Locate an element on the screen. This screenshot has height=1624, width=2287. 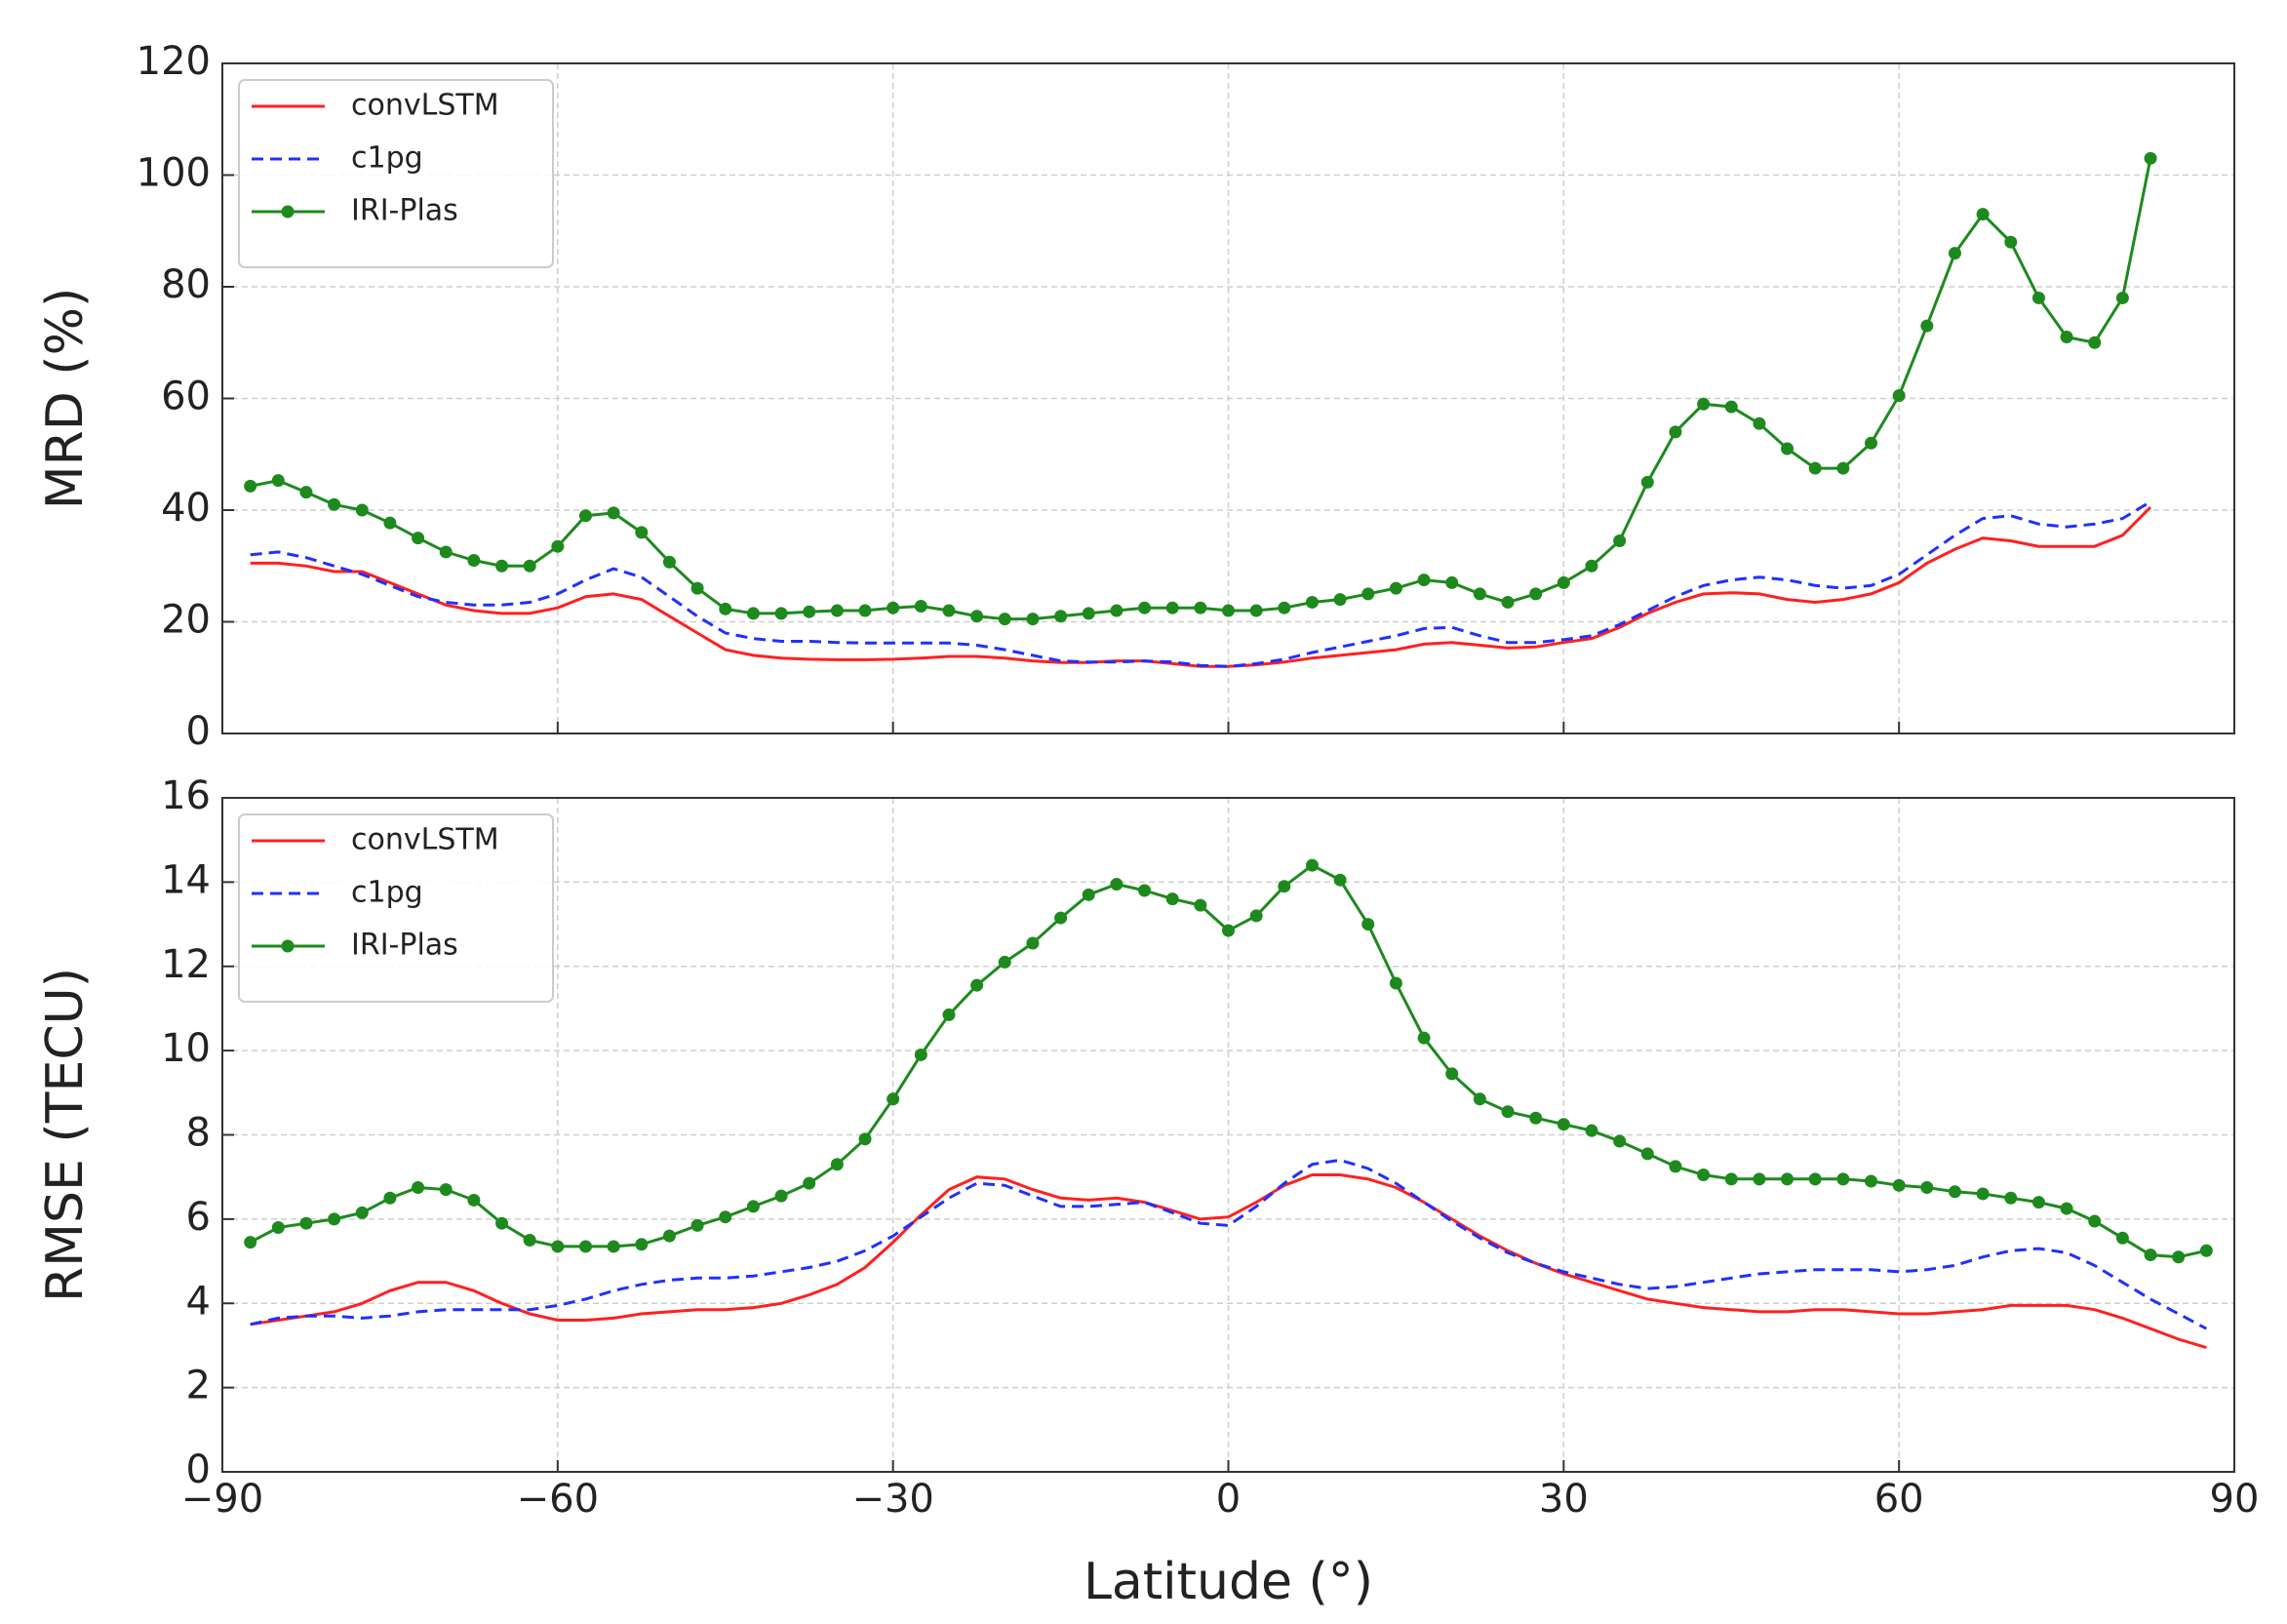
y-tick-label: 12 is located at coordinates (186, 964).